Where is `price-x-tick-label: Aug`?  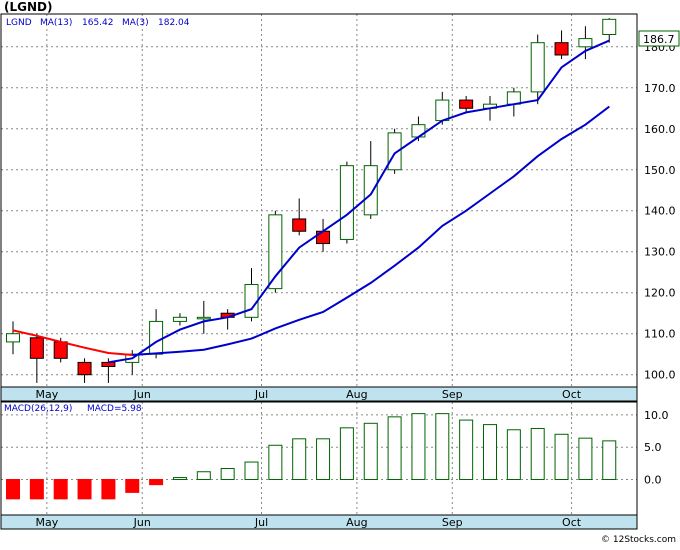
price-x-tick-label: Aug is located at coordinates (356, 394).